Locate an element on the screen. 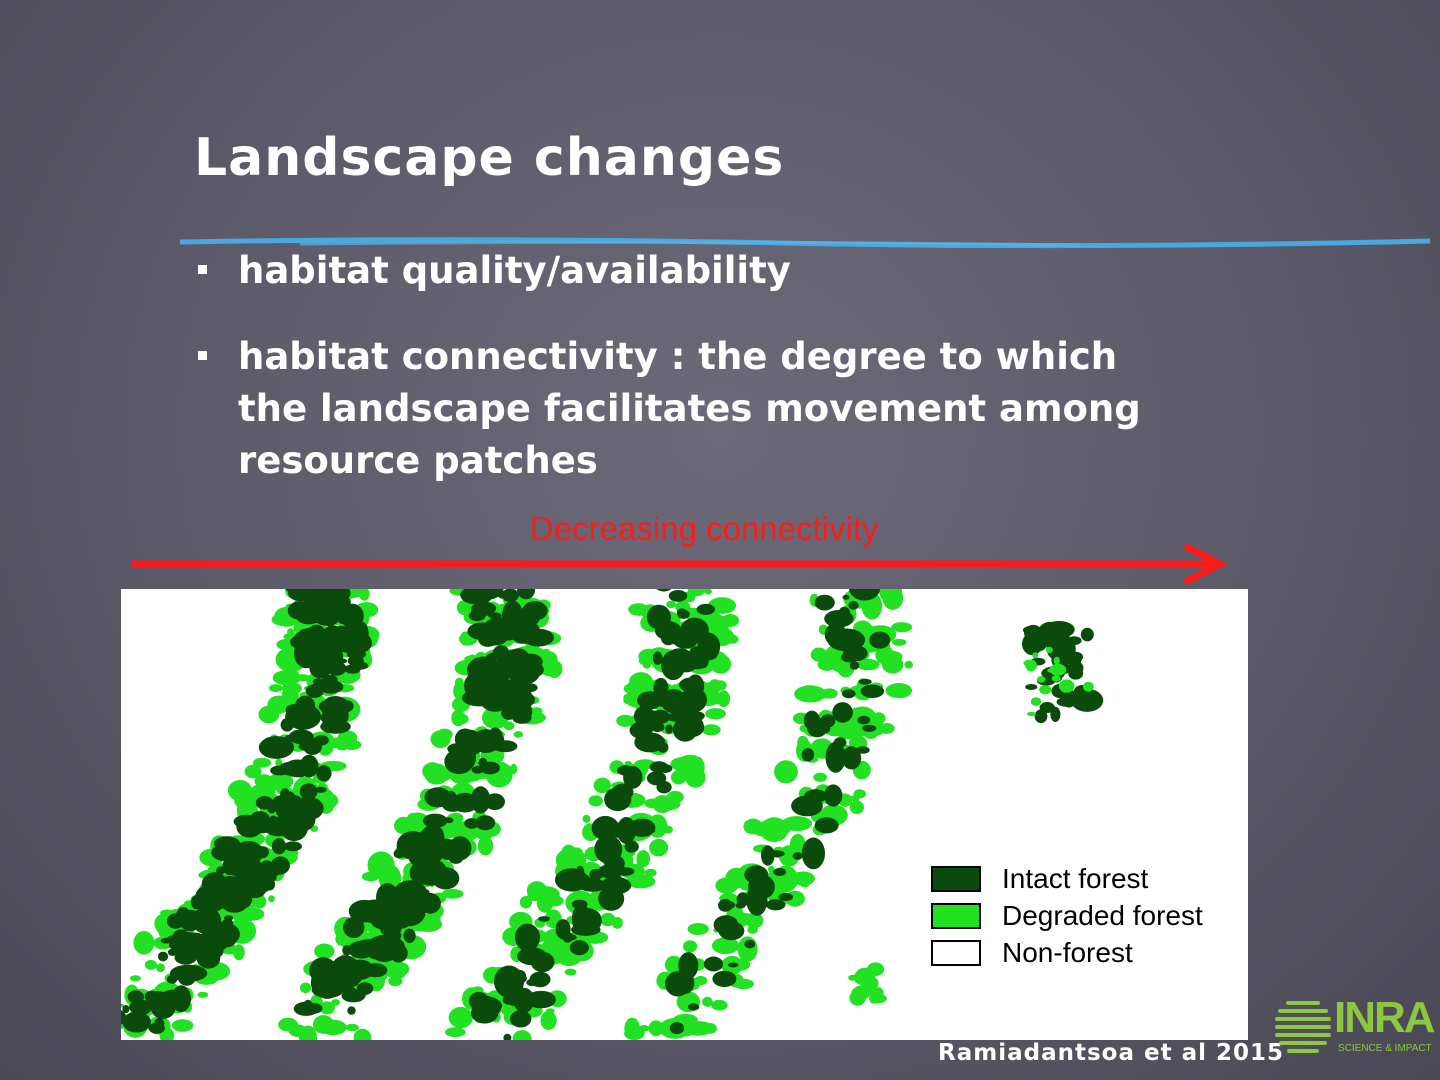 The image size is (1440, 1080). legend-item-nonforest: Non-forest is located at coordinates (1067, 953).